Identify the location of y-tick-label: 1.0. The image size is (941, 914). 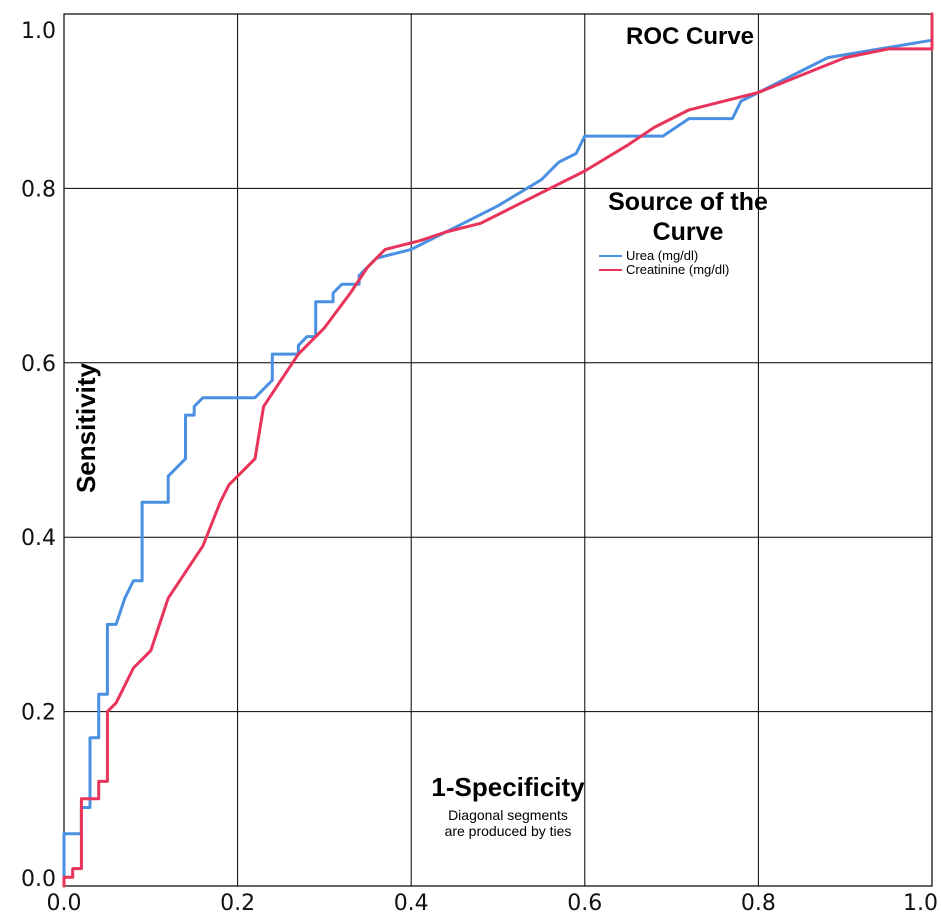
(38, 31).